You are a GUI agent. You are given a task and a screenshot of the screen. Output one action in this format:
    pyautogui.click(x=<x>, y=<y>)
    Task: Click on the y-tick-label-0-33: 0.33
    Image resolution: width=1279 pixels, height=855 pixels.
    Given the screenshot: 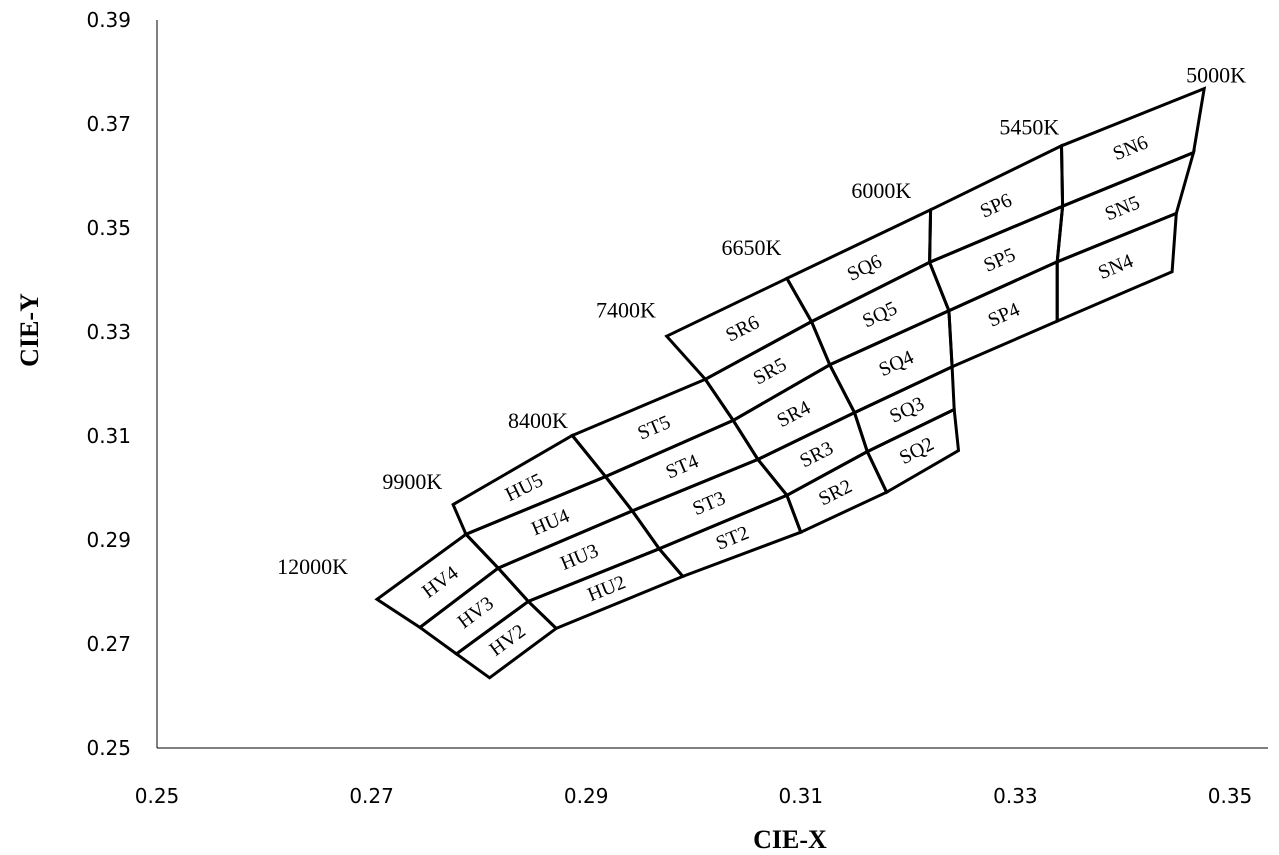 What is the action you would take?
    pyautogui.click(x=108, y=332)
    